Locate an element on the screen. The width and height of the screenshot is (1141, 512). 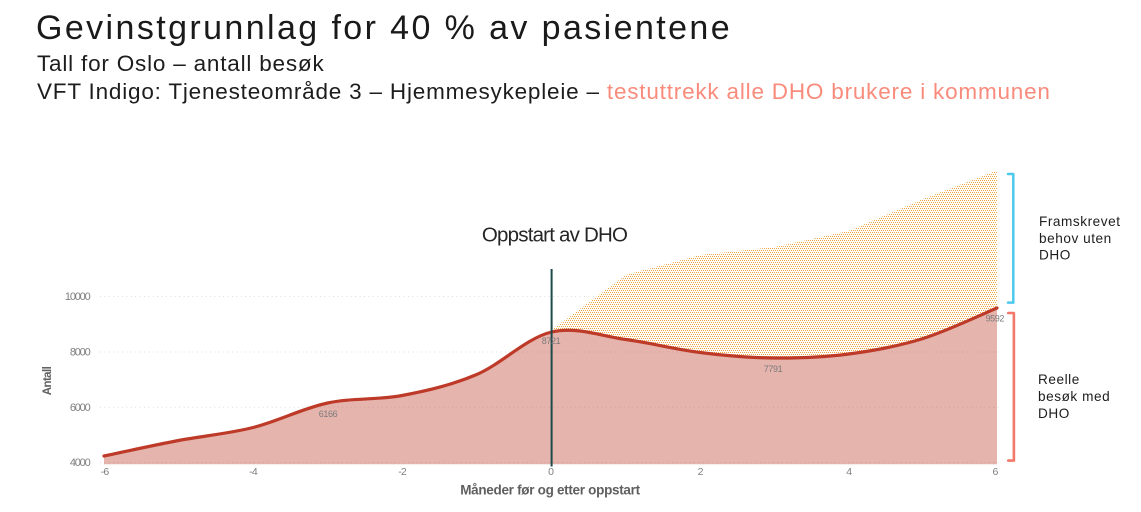
svg-text: Reelle is located at coordinates (1059, 379).